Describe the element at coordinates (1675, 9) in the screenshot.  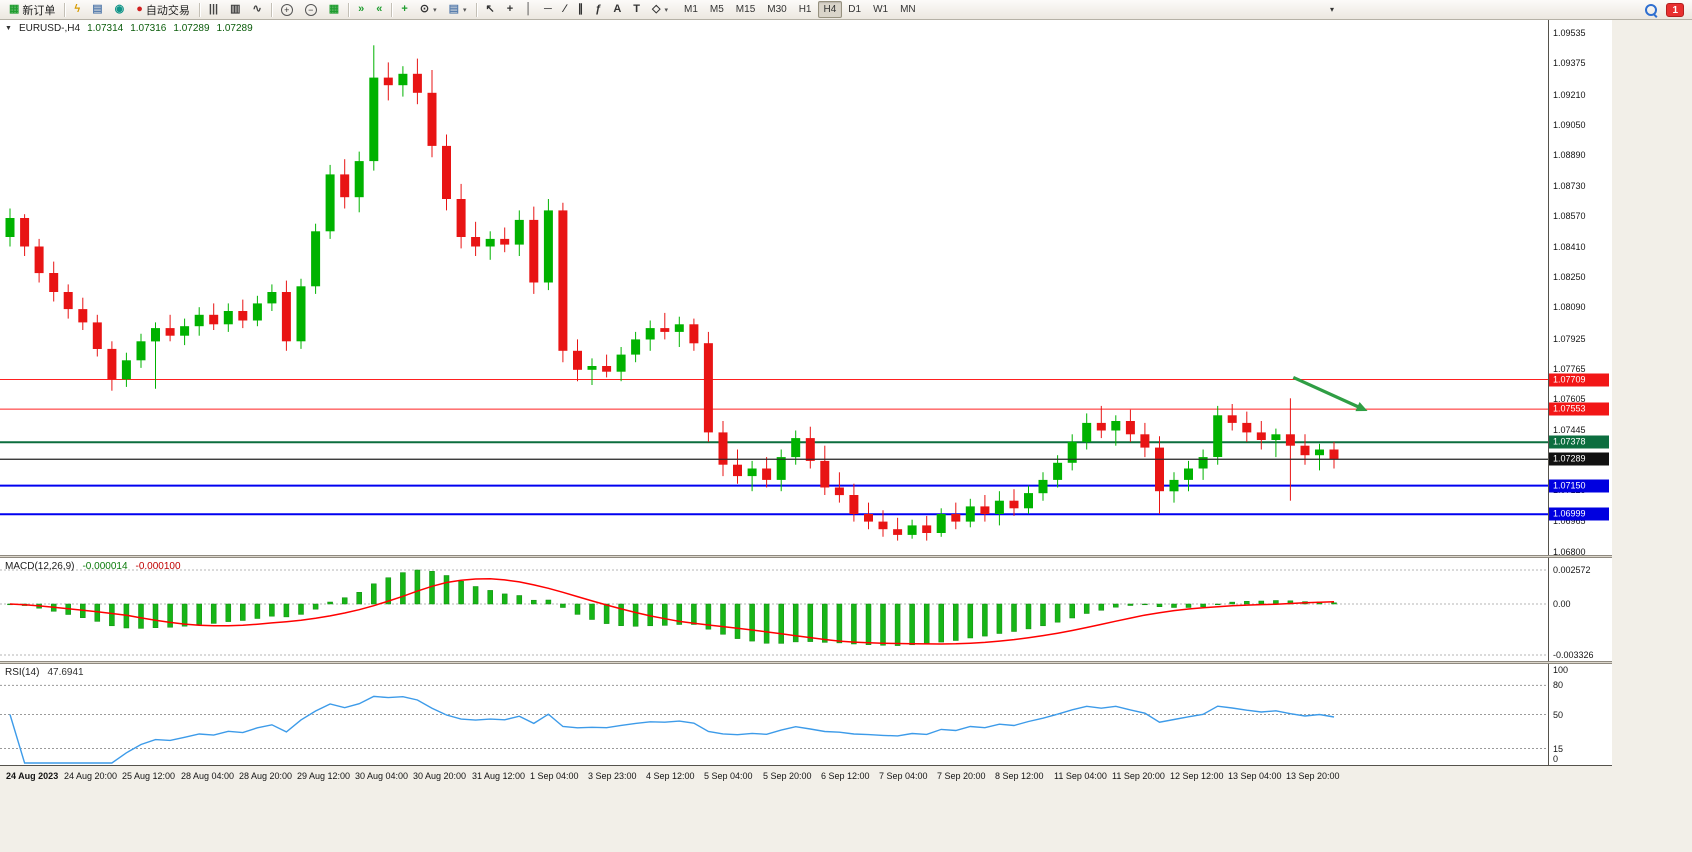
I see `notification-badge: 1` at that location.